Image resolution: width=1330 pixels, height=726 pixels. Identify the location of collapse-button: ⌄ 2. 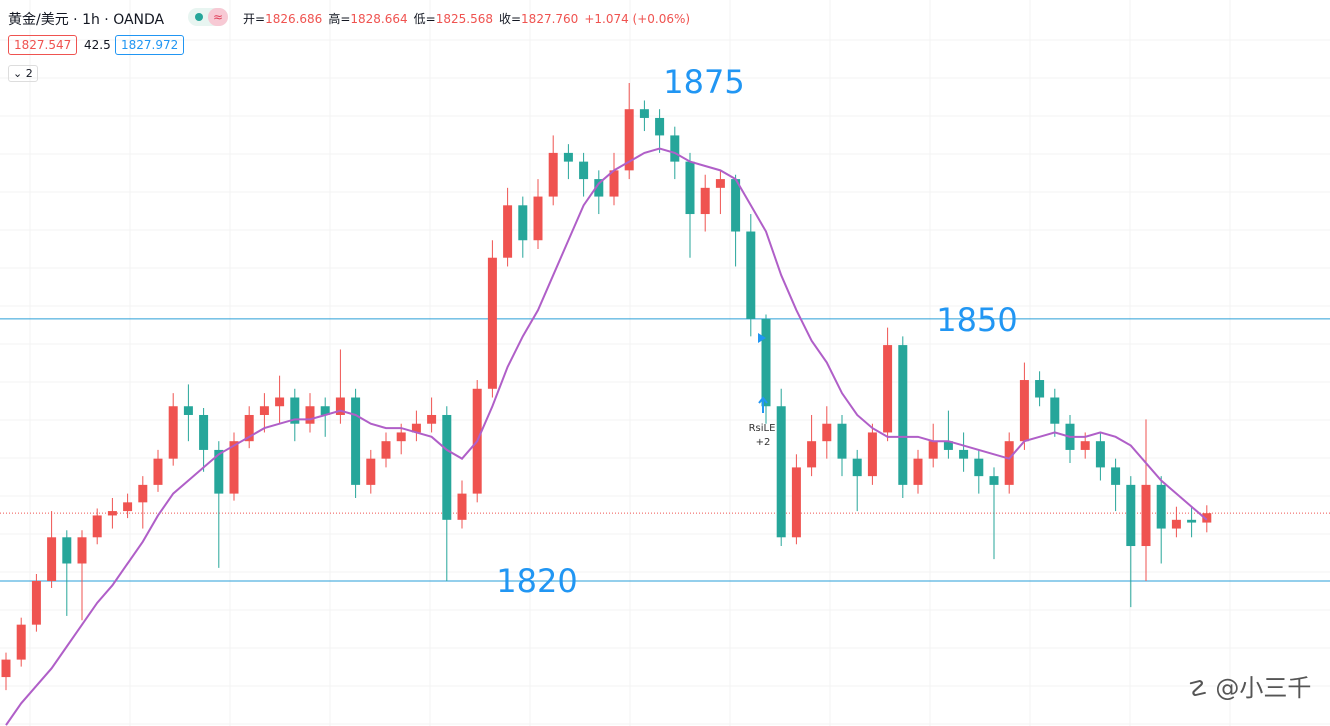
(23, 73).